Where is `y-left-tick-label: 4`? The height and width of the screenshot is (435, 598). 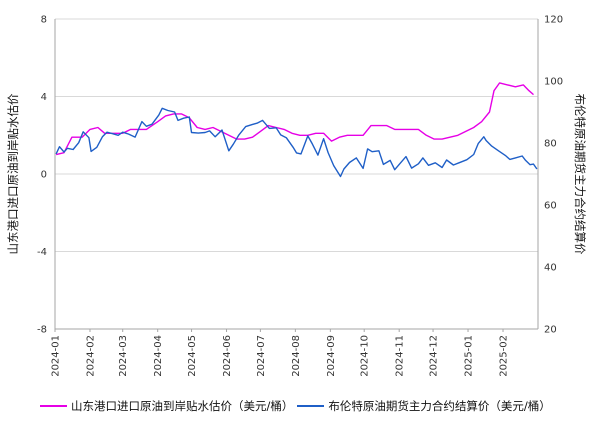 y-left-tick-label: 4 is located at coordinates (44, 97).